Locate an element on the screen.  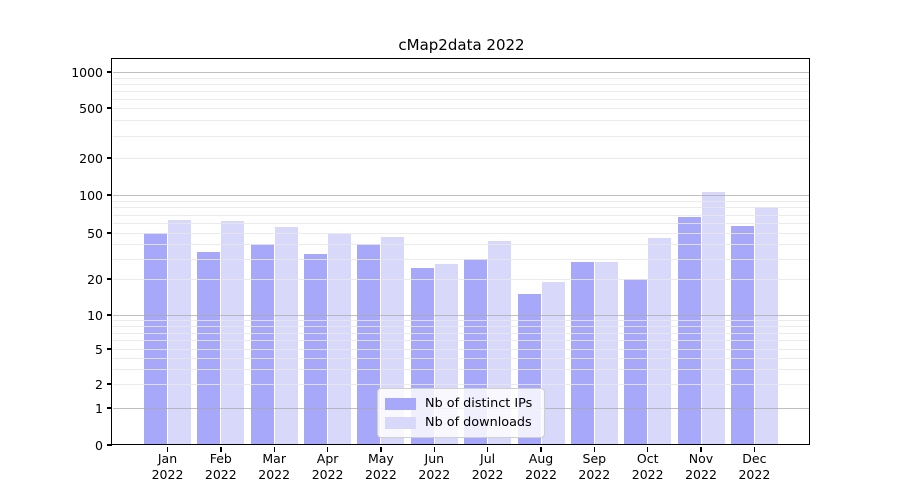
y-tick-label: 1 is located at coordinates (99, 408).